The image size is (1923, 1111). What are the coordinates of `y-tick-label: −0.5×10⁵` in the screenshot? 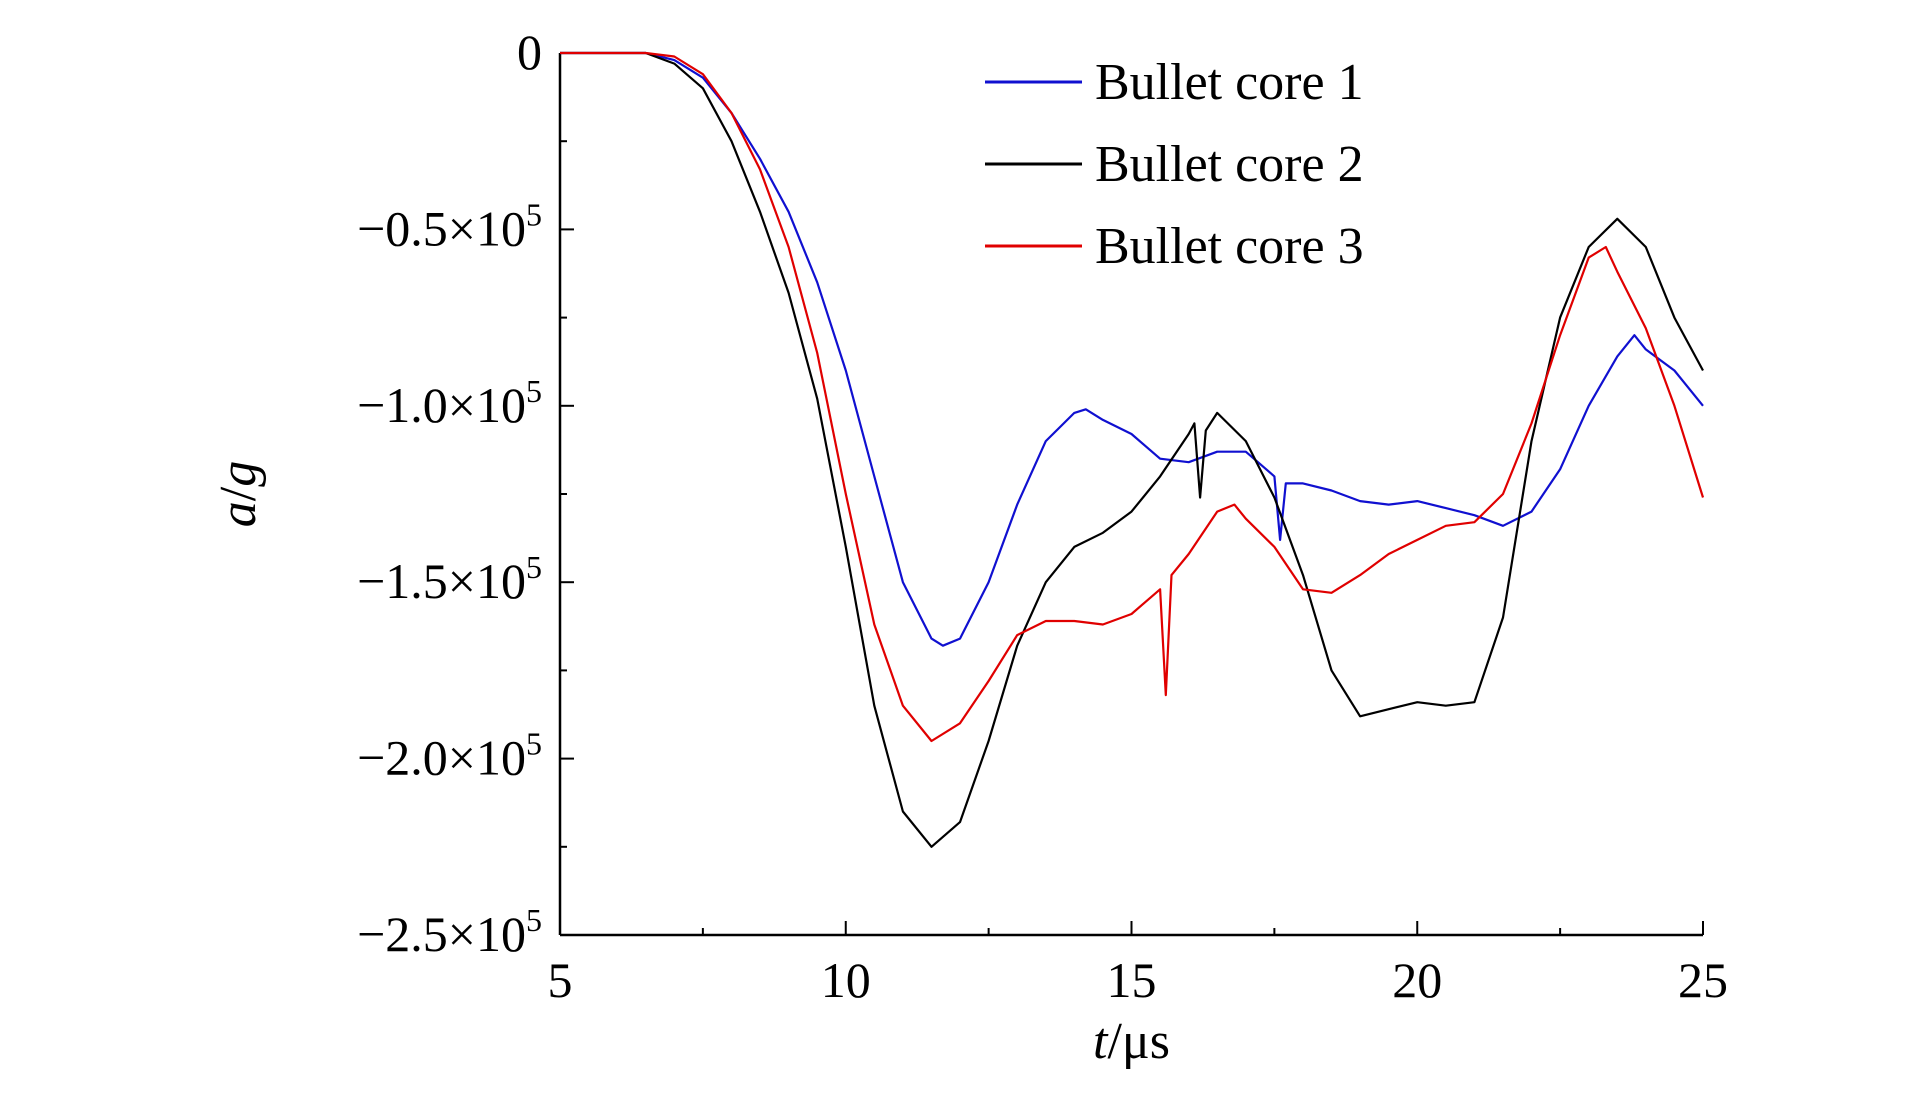 It's located at (449, 226).